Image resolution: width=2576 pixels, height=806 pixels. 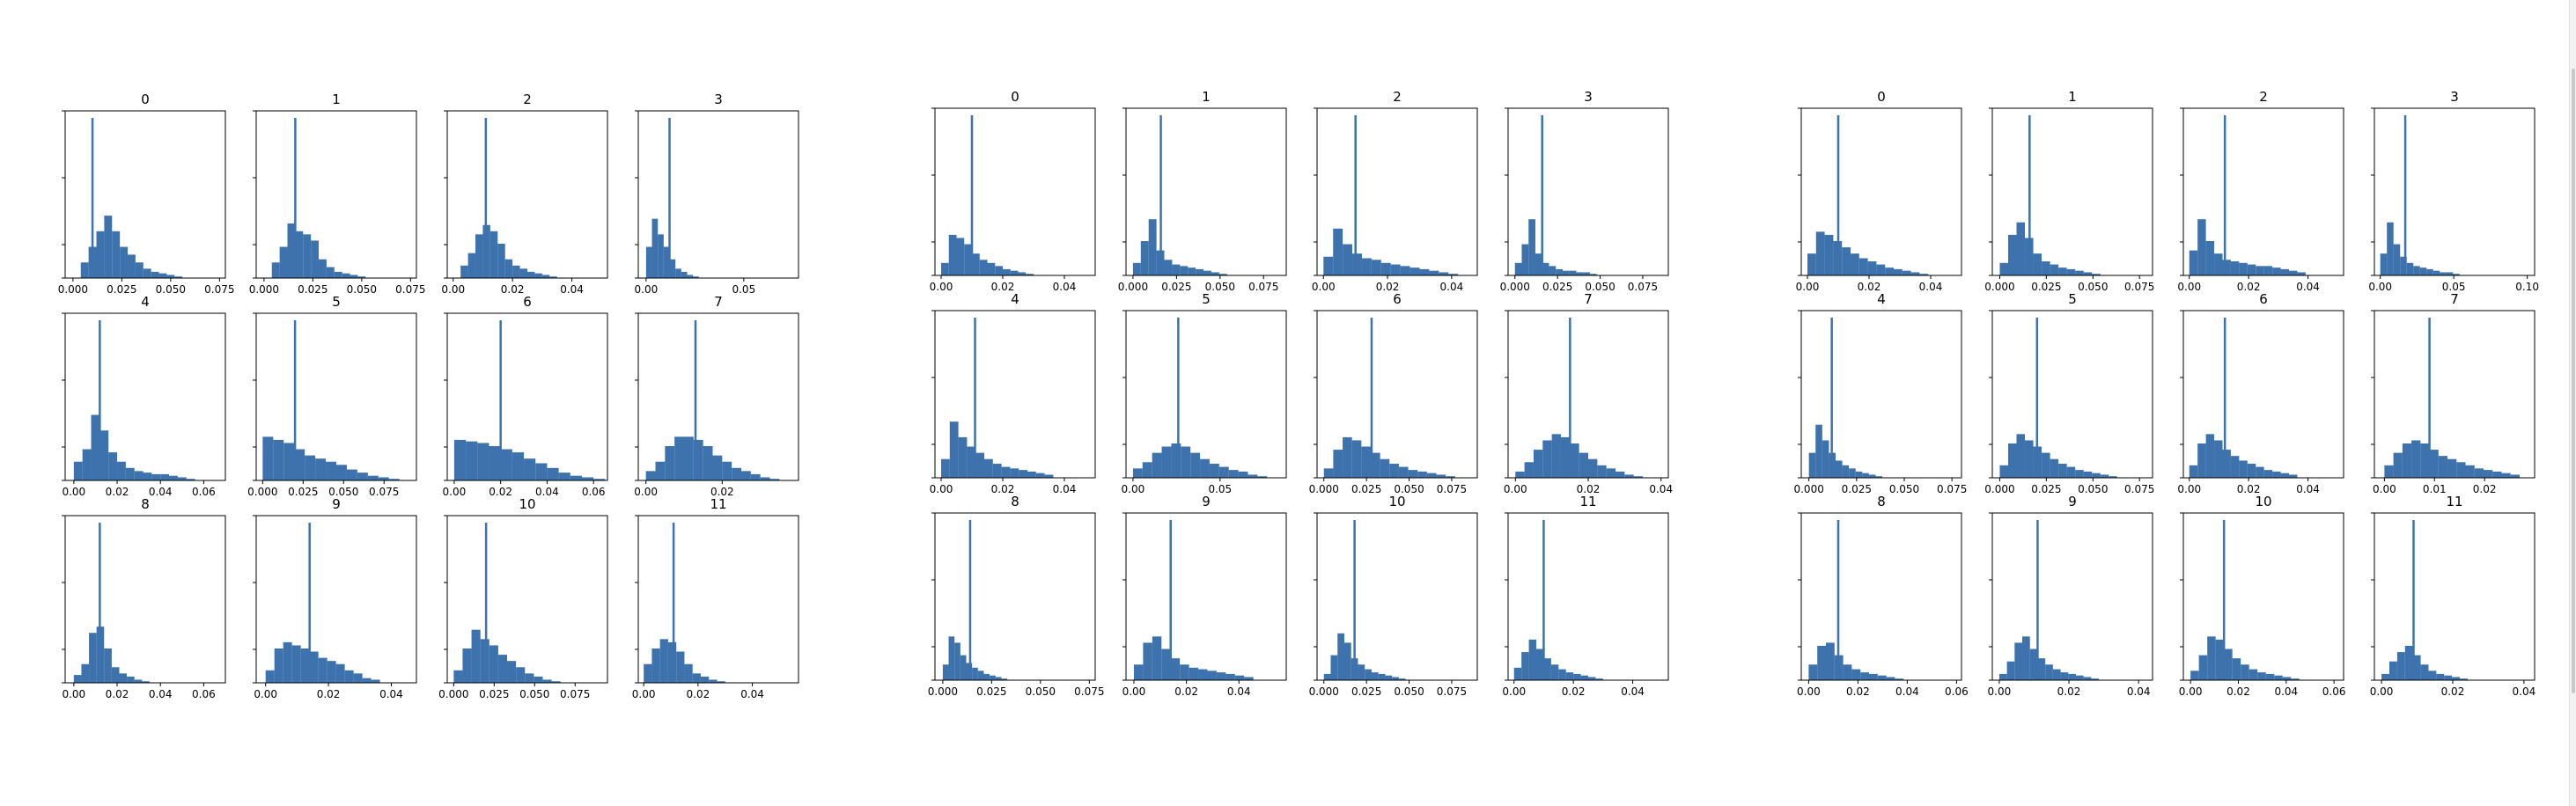 What do you see at coordinates (722, 492) in the screenshot?
I see `x-tick-label: 0.02` at bounding box center [722, 492].